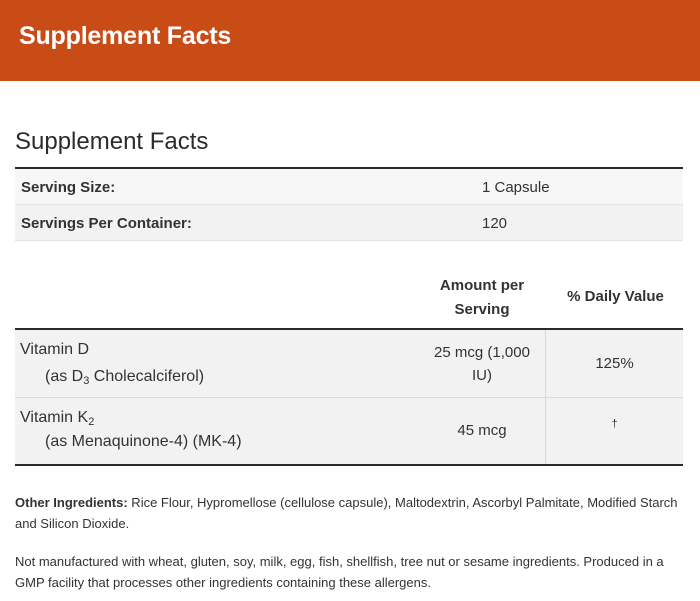 This screenshot has width=700, height=601. What do you see at coordinates (349, 329) in the screenshot?
I see `table-header-rule` at bounding box center [349, 329].